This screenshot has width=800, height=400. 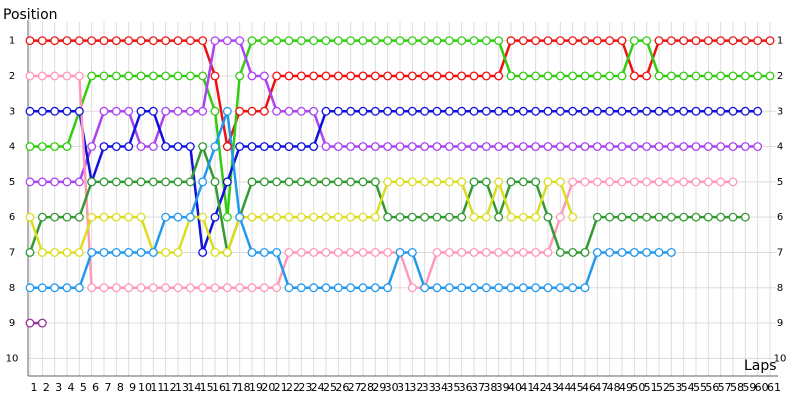 I want to click on x-tick-label: 4, so click(x=71, y=387).